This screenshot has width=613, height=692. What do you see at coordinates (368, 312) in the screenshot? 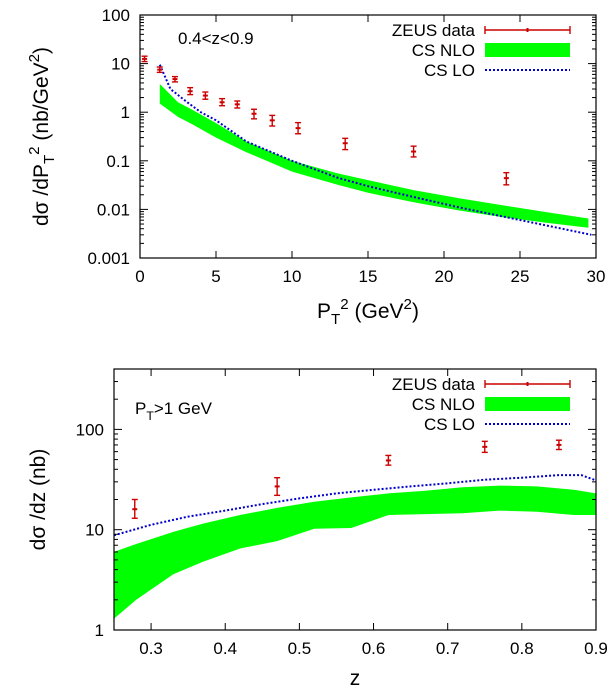
I see `x-axis-label: PT2 (GeV2)` at bounding box center [368, 312].